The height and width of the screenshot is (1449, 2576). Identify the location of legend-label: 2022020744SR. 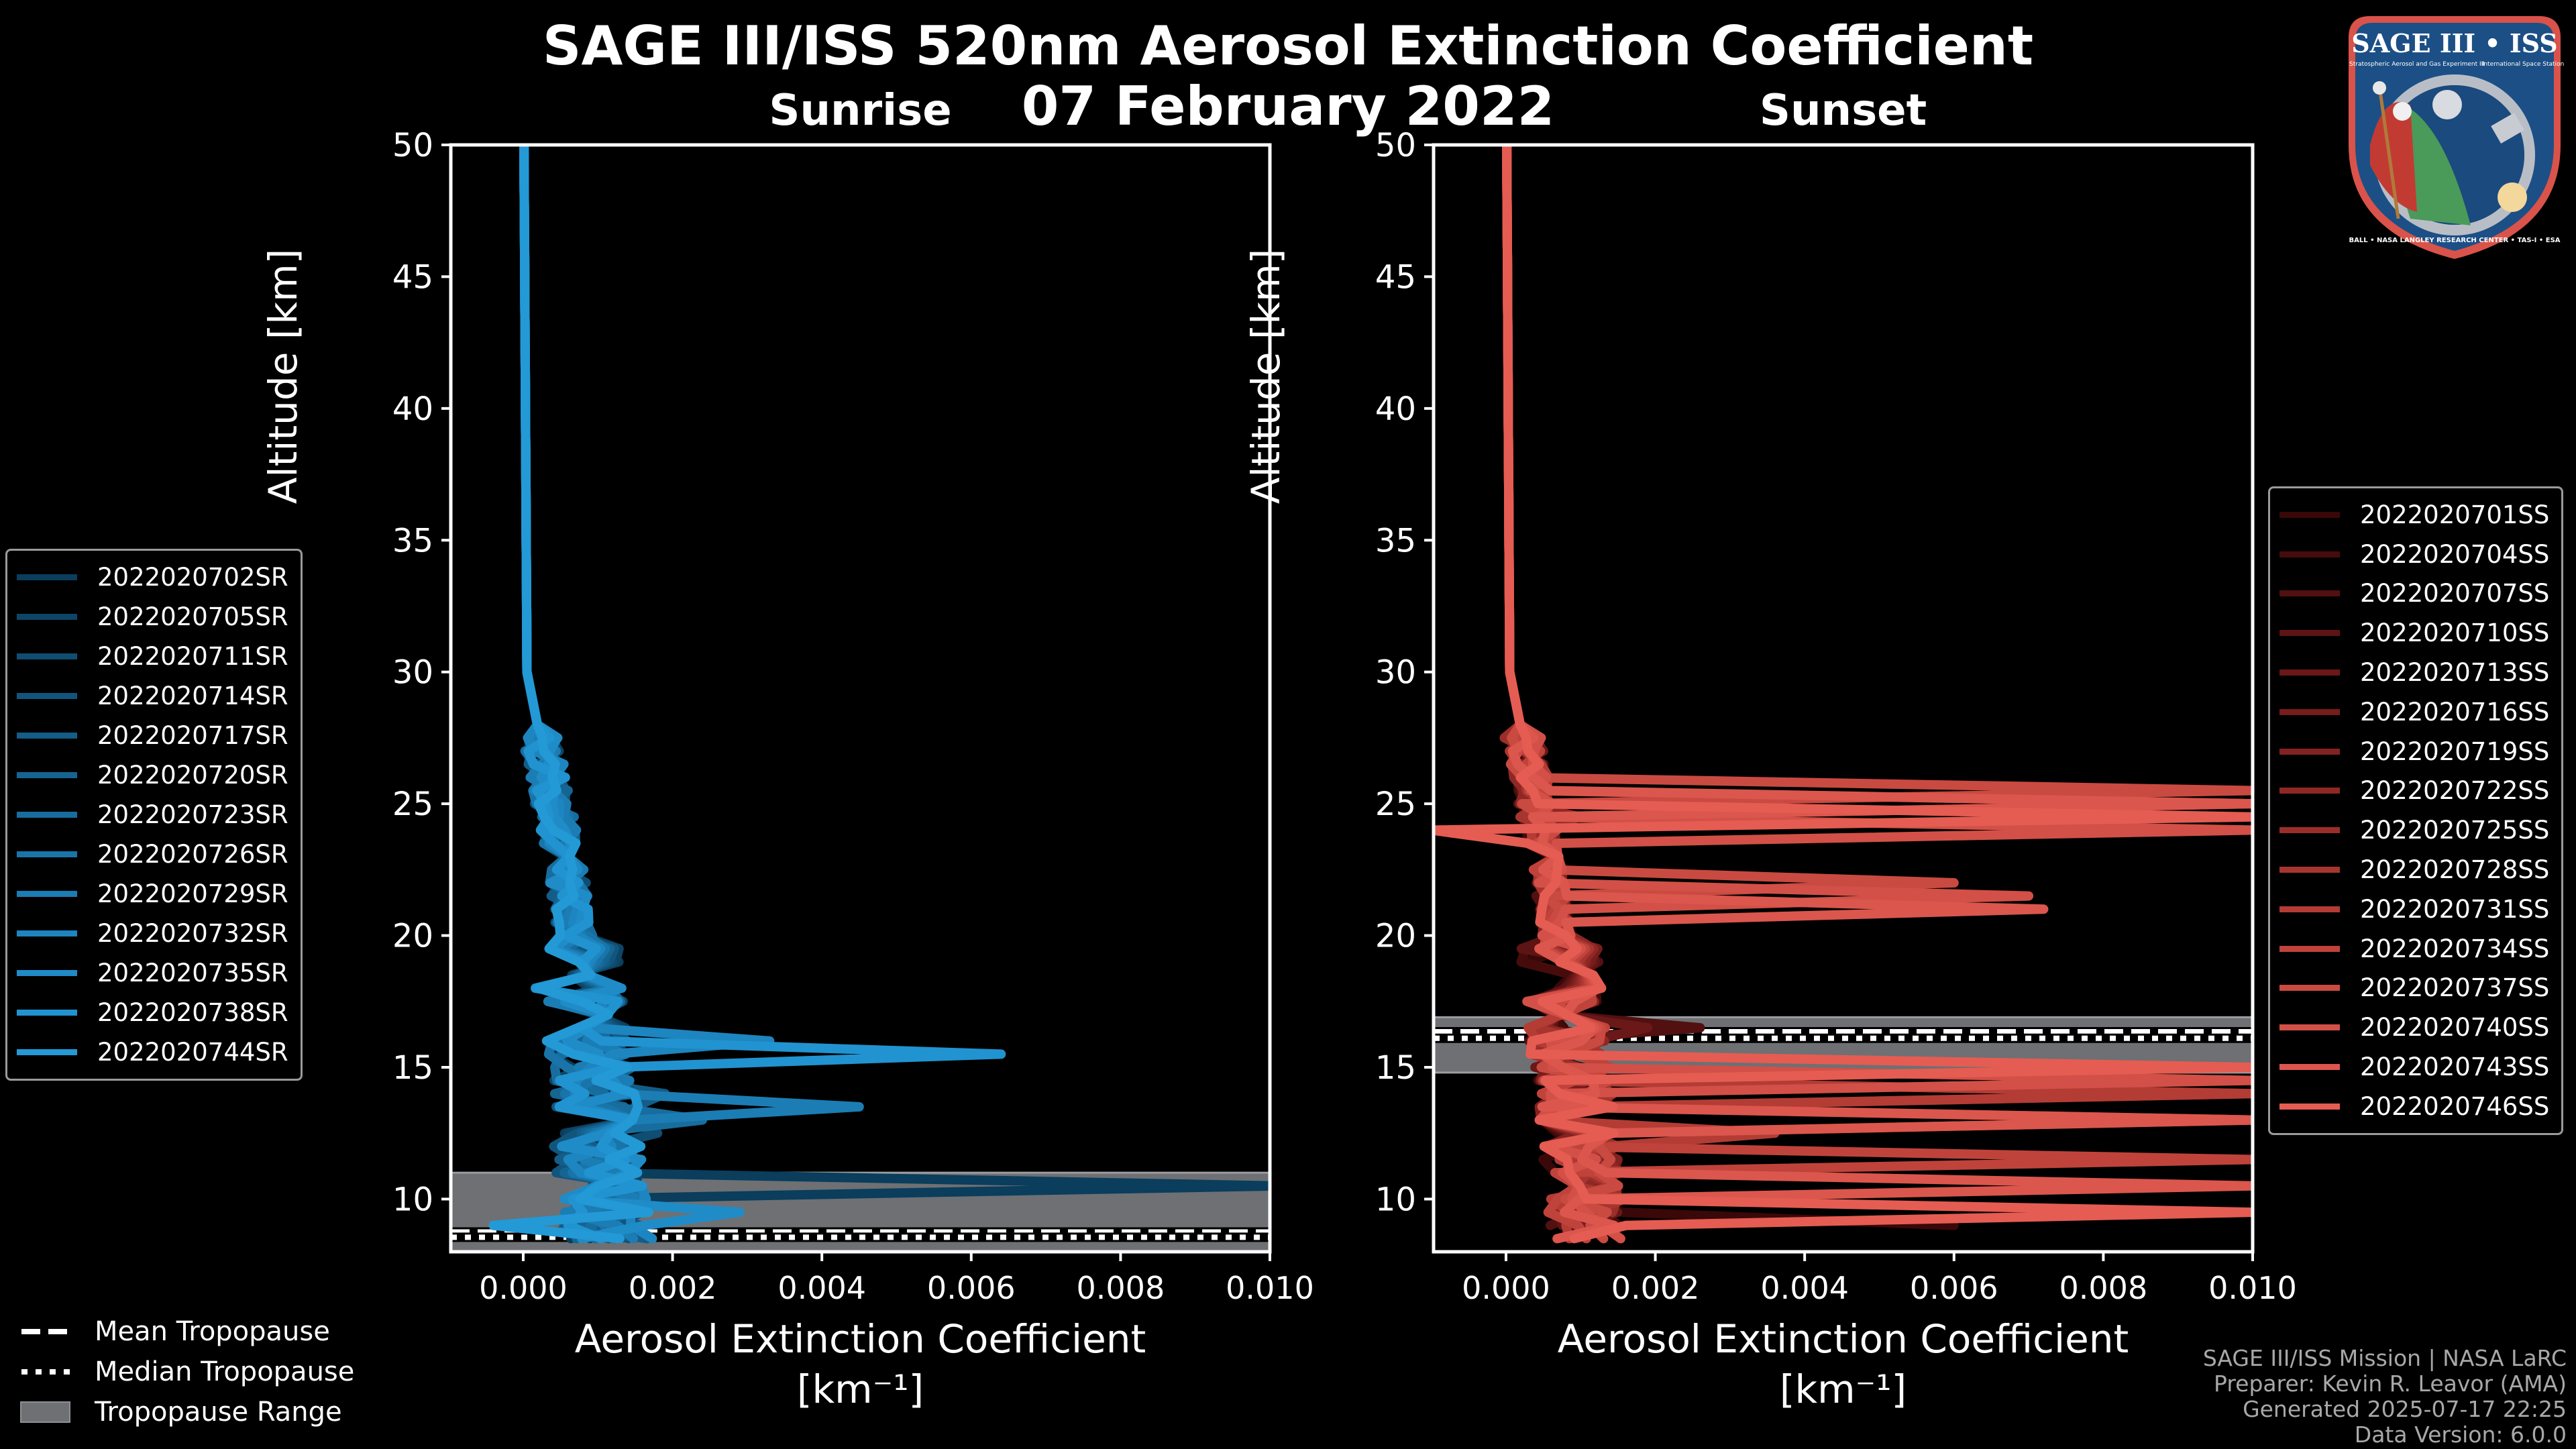
(192, 1052).